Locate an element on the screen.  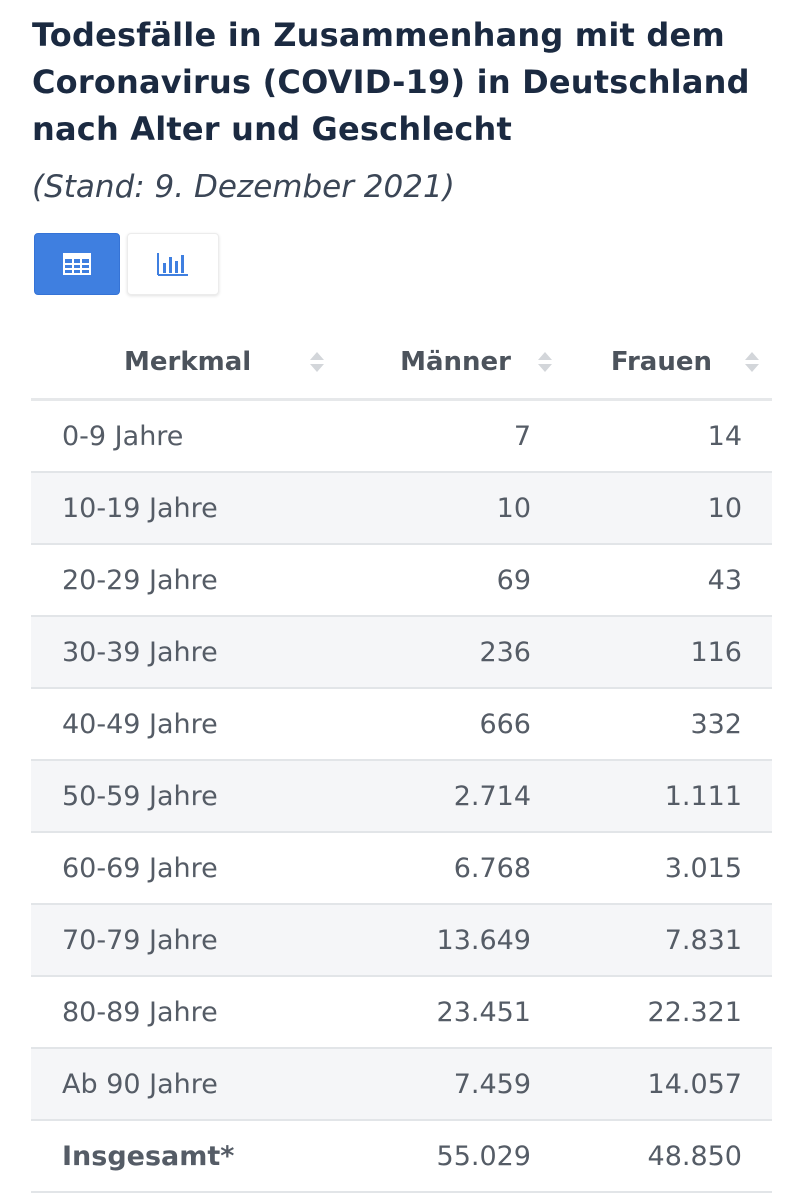
cell-frauen: 1.111 is located at coordinates (666, 796).